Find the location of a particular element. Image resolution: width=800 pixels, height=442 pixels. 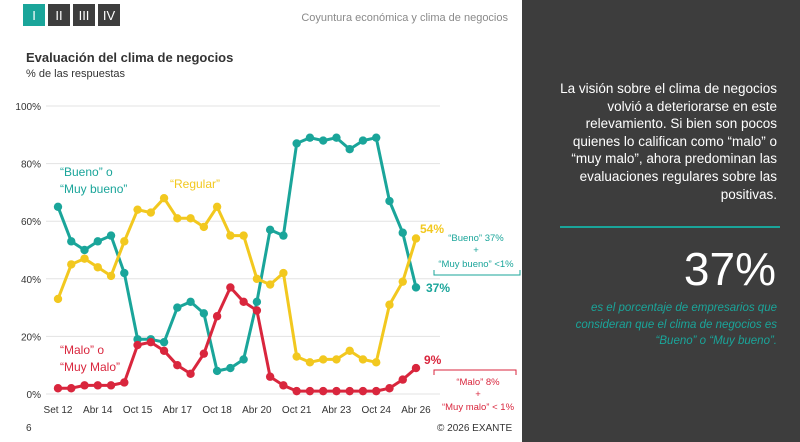

x-tick-label: Abr 23 is located at coordinates (337, 410).